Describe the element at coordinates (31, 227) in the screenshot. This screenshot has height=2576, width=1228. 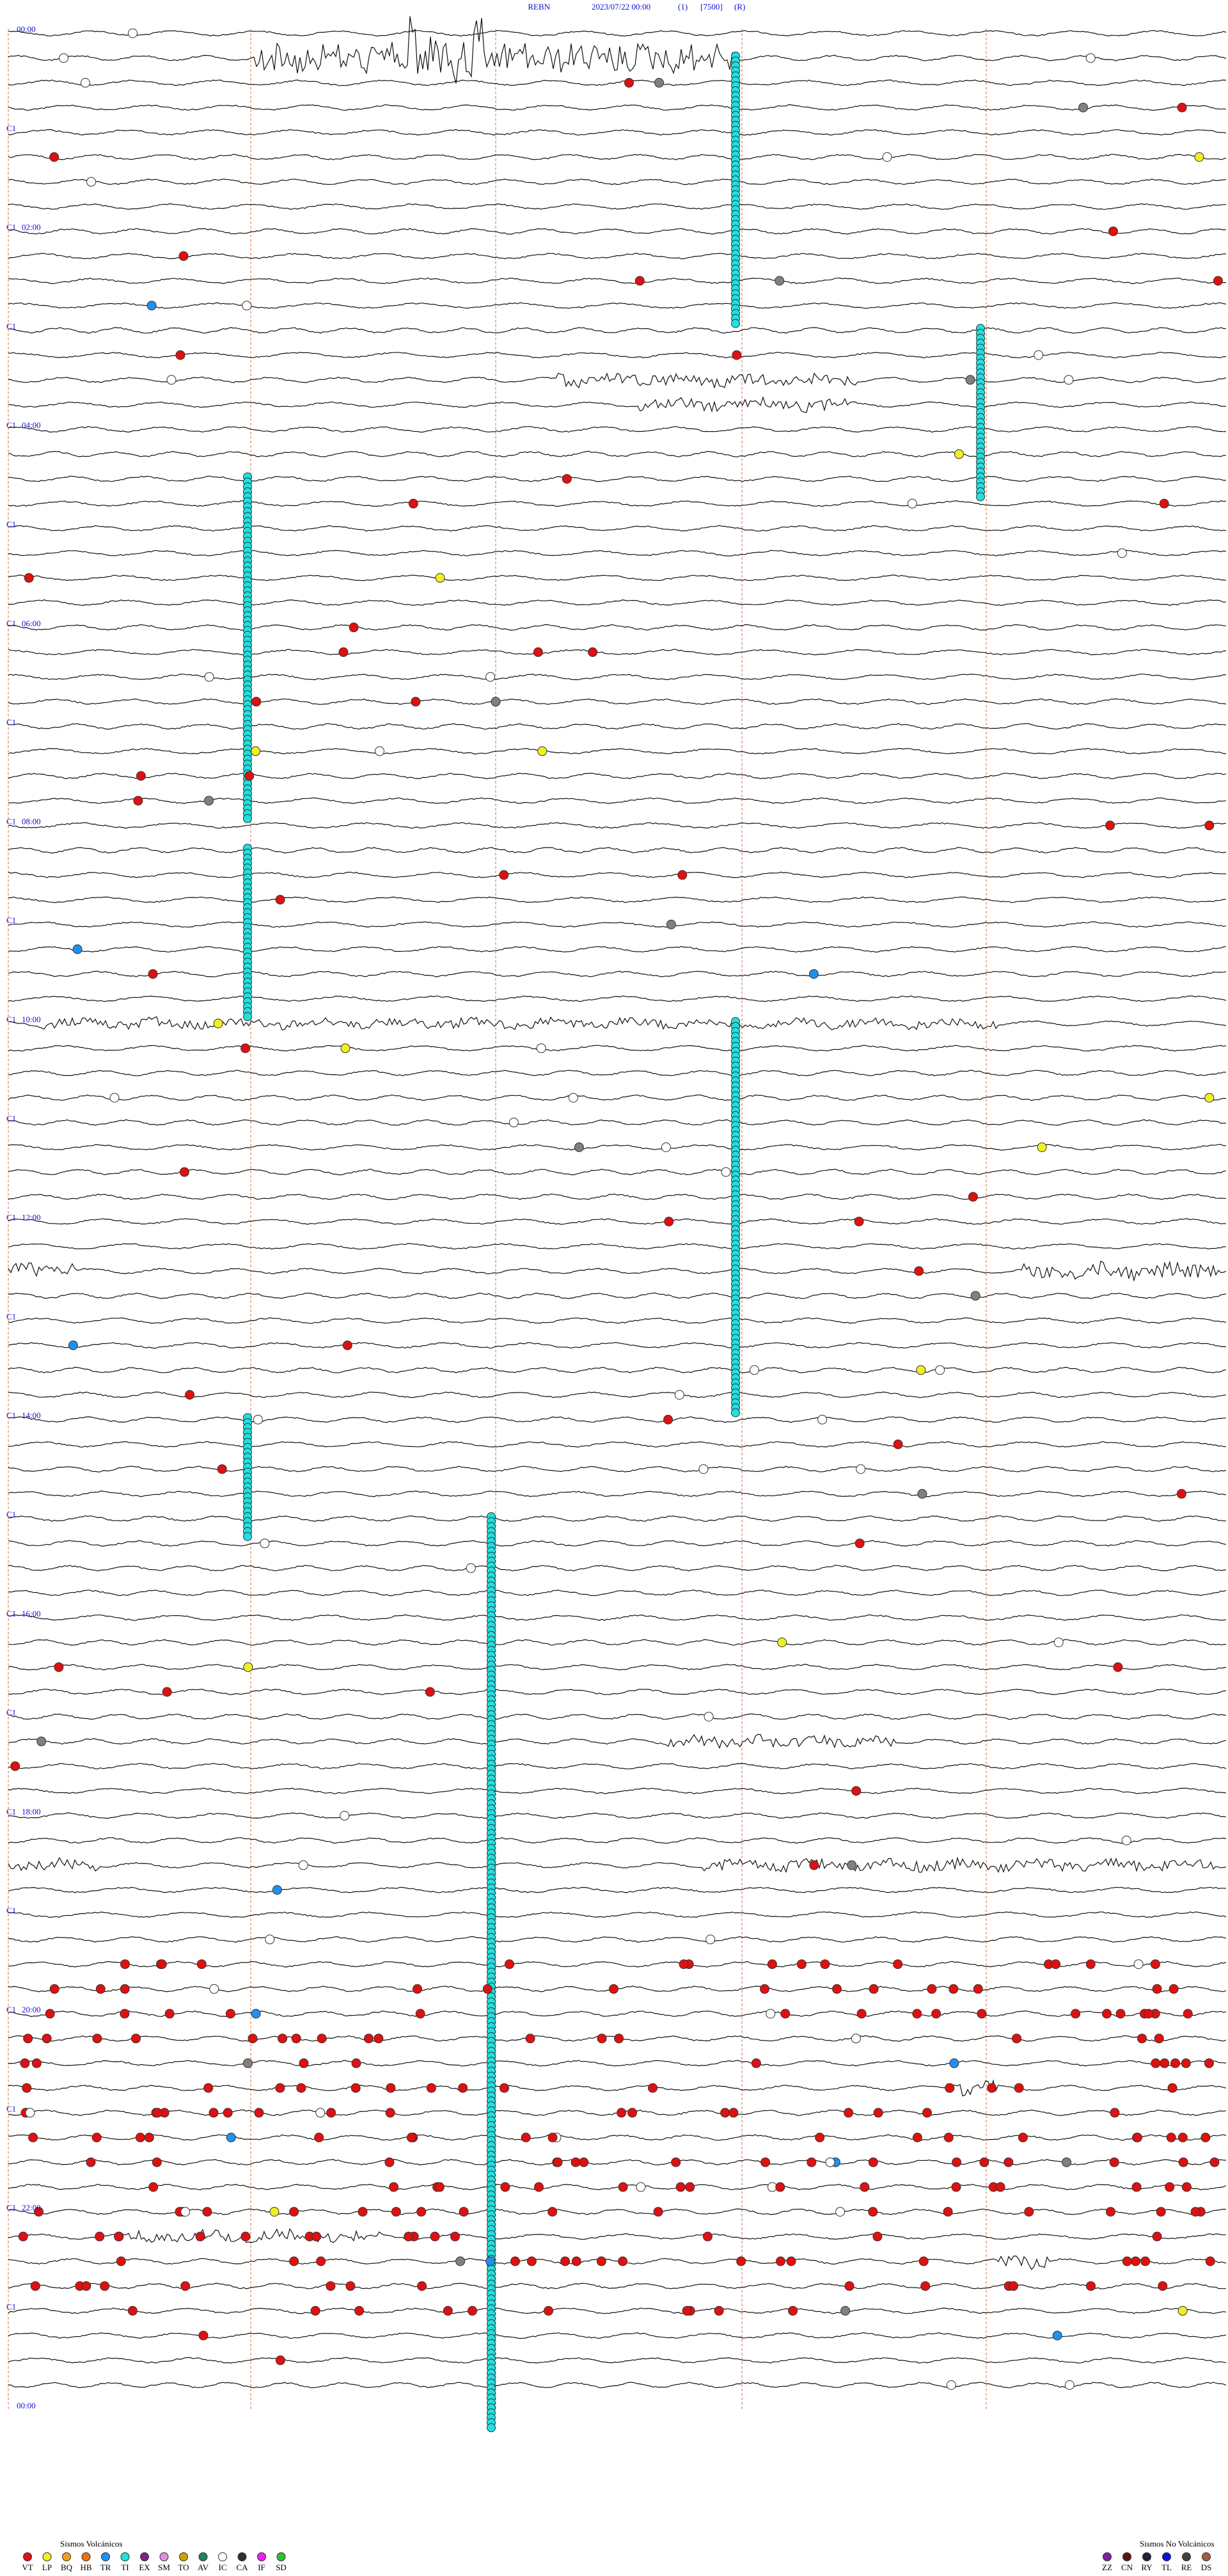
I see `time-label: 02:00` at that location.